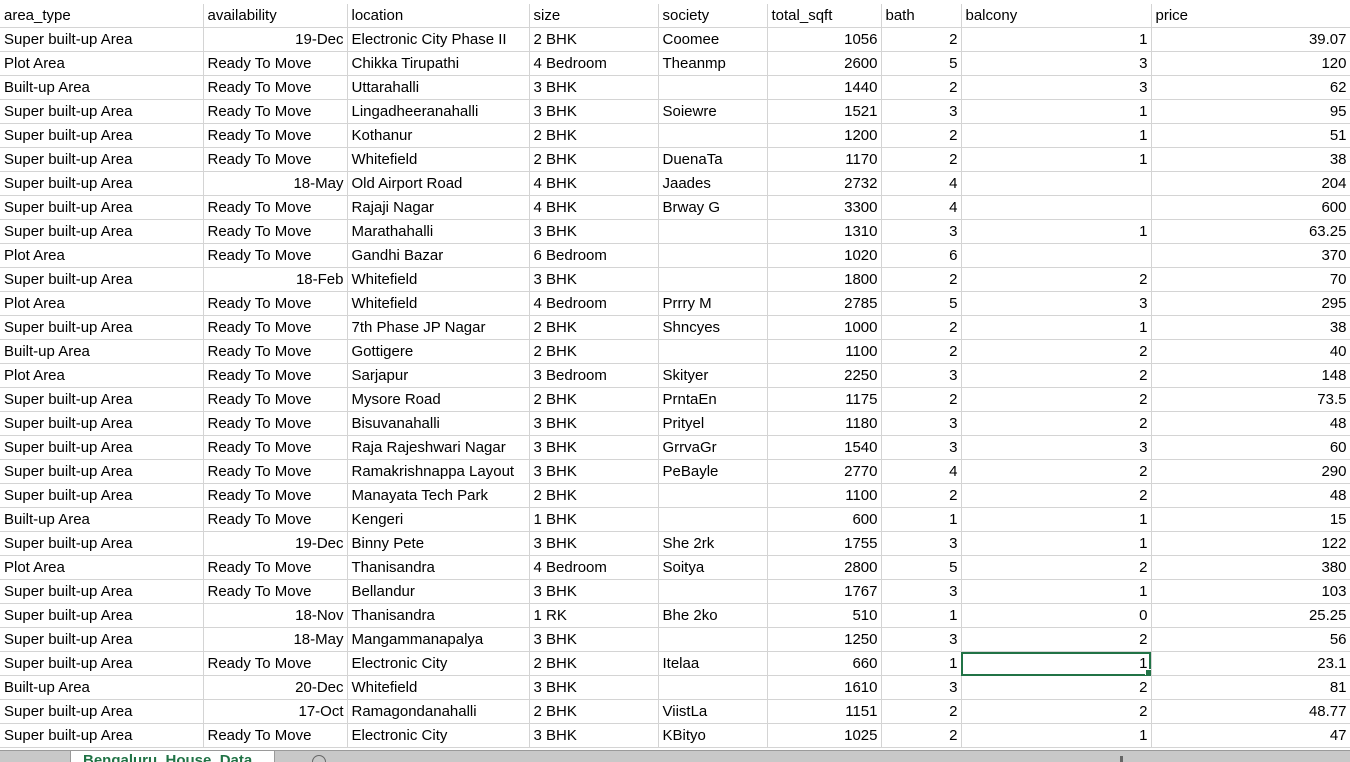 The height and width of the screenshot is (762, 1350). What do you see at coordinates (1250, 255) in the screenshot?
I see `cell-price: 370` at bounding box center [1250, 255].